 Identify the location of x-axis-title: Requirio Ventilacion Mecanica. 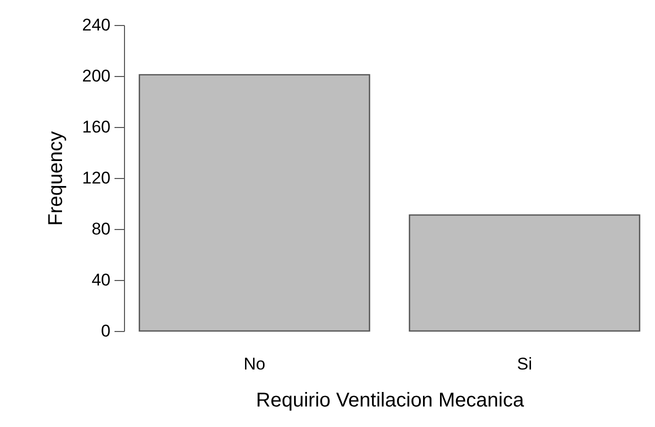
(390, 401).